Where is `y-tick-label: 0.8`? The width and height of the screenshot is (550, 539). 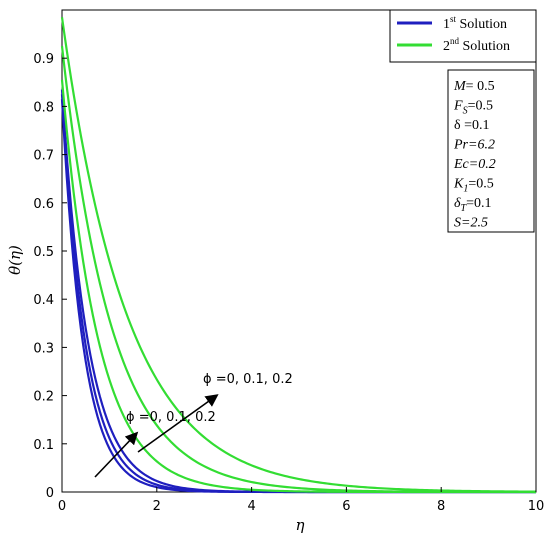
y-tick-label: 0.8 is located at coordinates (43, 107).